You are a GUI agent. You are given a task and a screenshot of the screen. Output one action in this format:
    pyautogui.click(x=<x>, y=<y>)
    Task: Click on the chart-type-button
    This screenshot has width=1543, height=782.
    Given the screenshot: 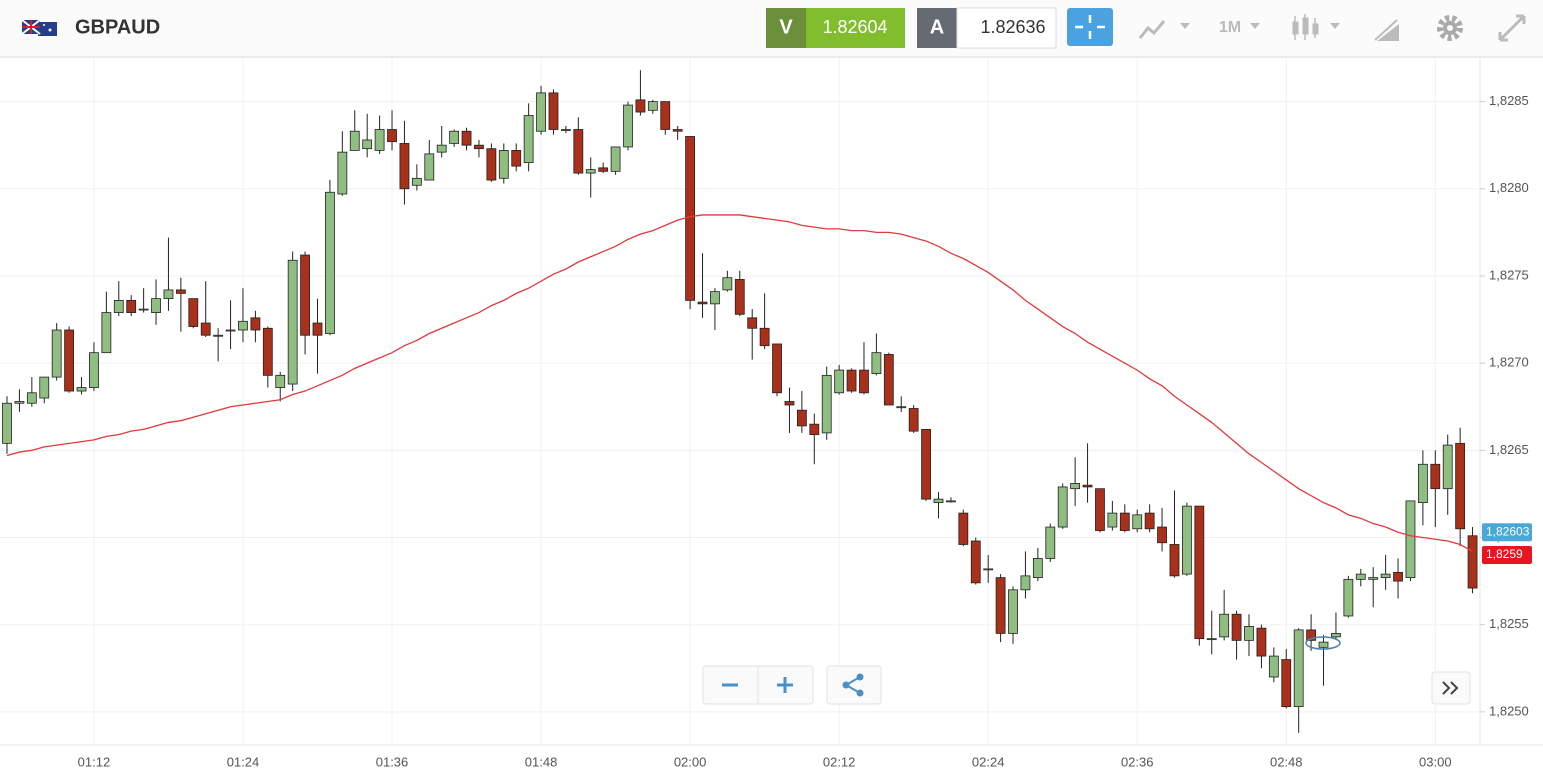 What is the action you would take?
    pyautogui.click(x=1164, y=29)
    